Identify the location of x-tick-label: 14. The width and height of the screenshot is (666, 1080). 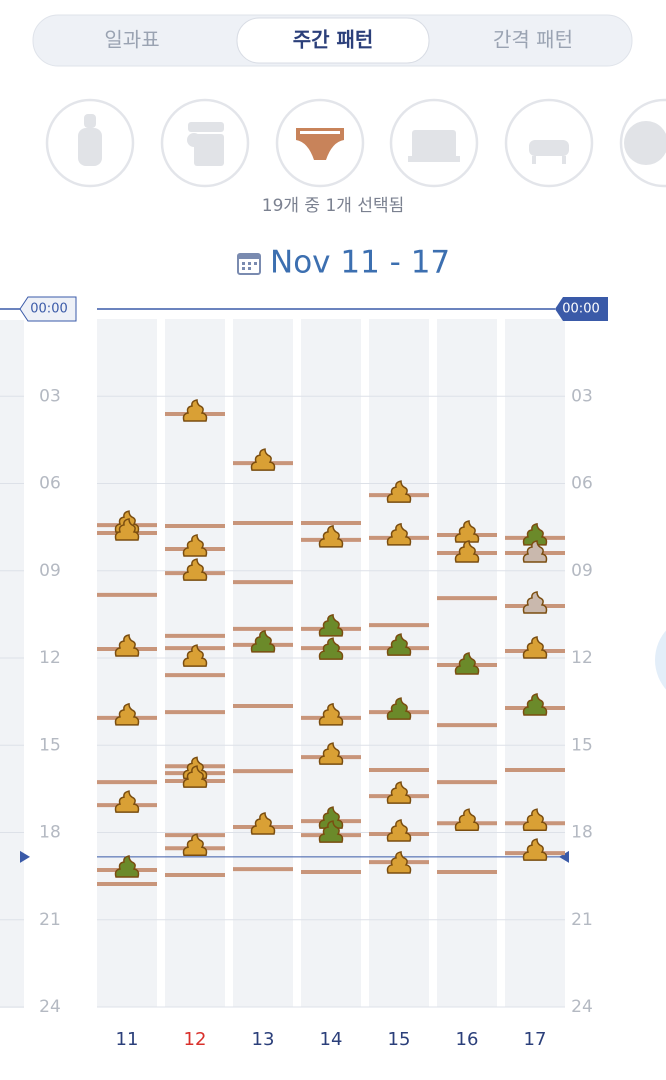
(331, 1039).